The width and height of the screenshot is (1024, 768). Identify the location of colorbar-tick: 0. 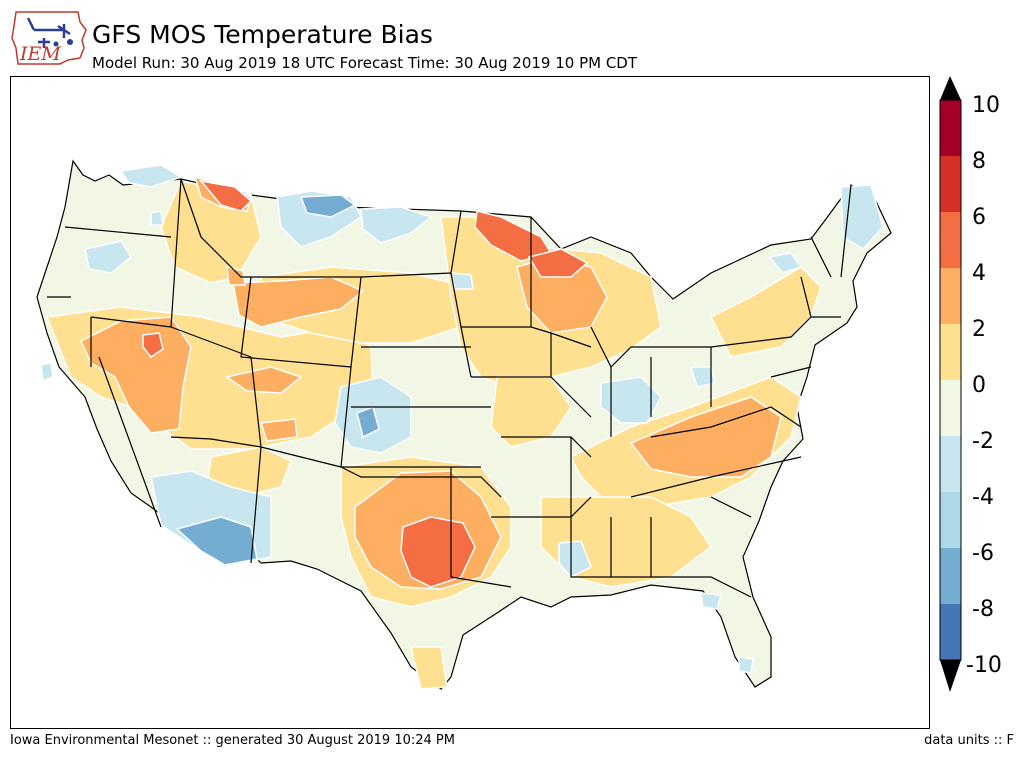
(979, 385).